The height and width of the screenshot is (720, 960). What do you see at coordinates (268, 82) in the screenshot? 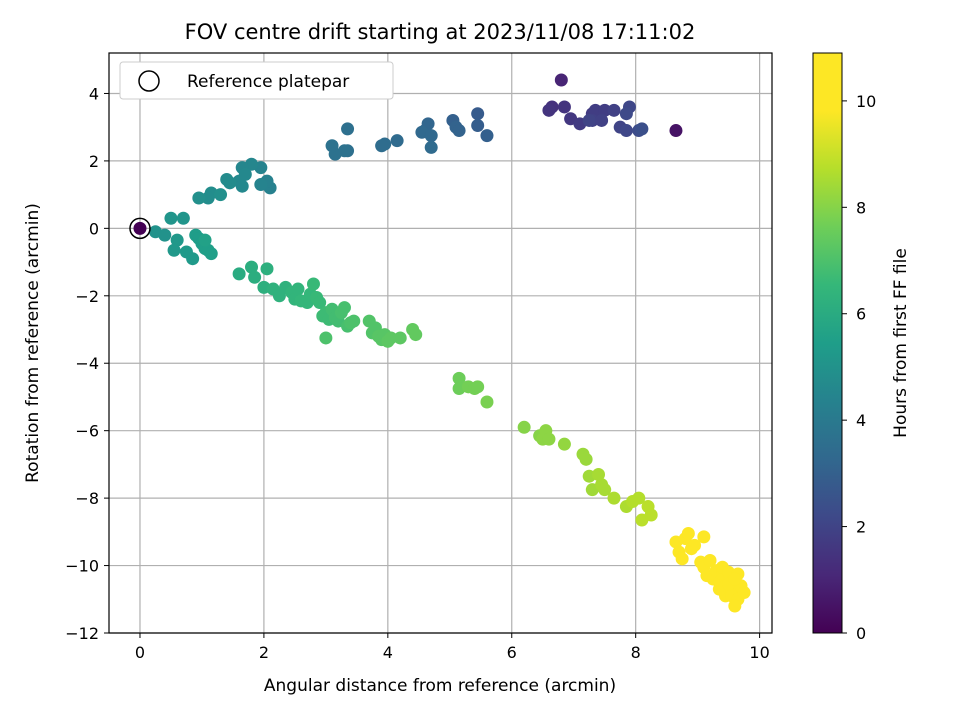
I see `legend-label: Reference platepar` at bounding box center [268, 82].